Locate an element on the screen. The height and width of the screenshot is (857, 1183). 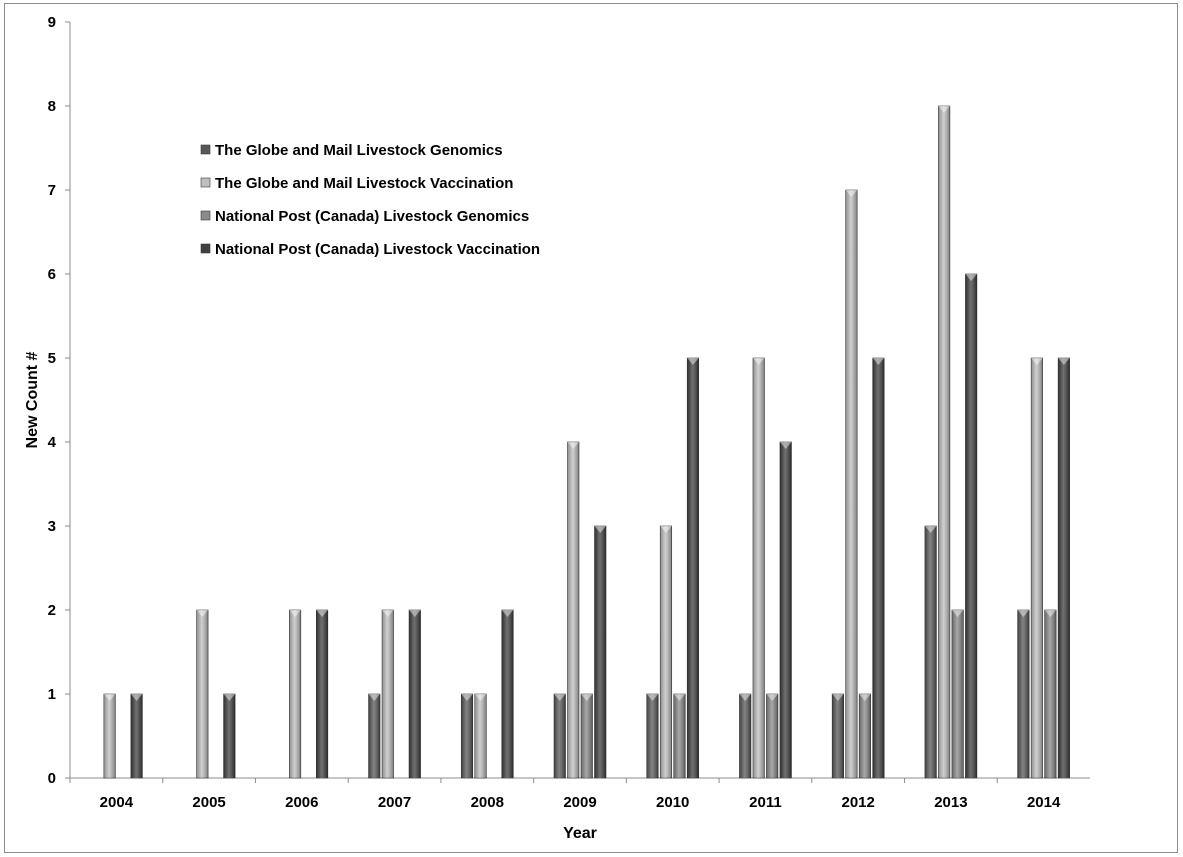
y-axis-ticks: 0 1 2 3 4 5 6 7 8 9 is located at coordinates (59, 400).